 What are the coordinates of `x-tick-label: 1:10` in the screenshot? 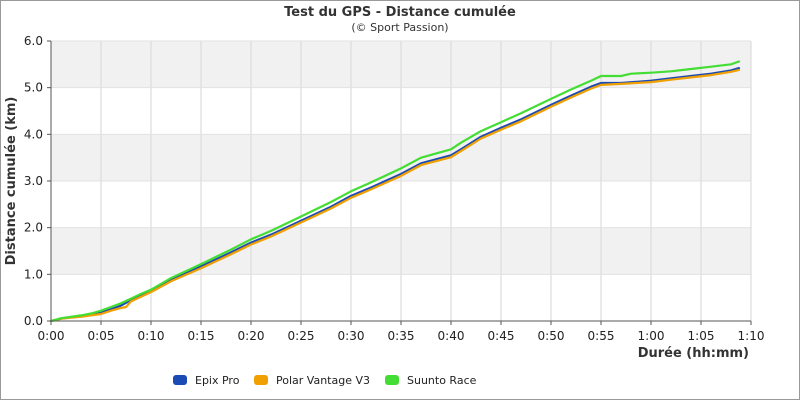 It's located at (751, 336).